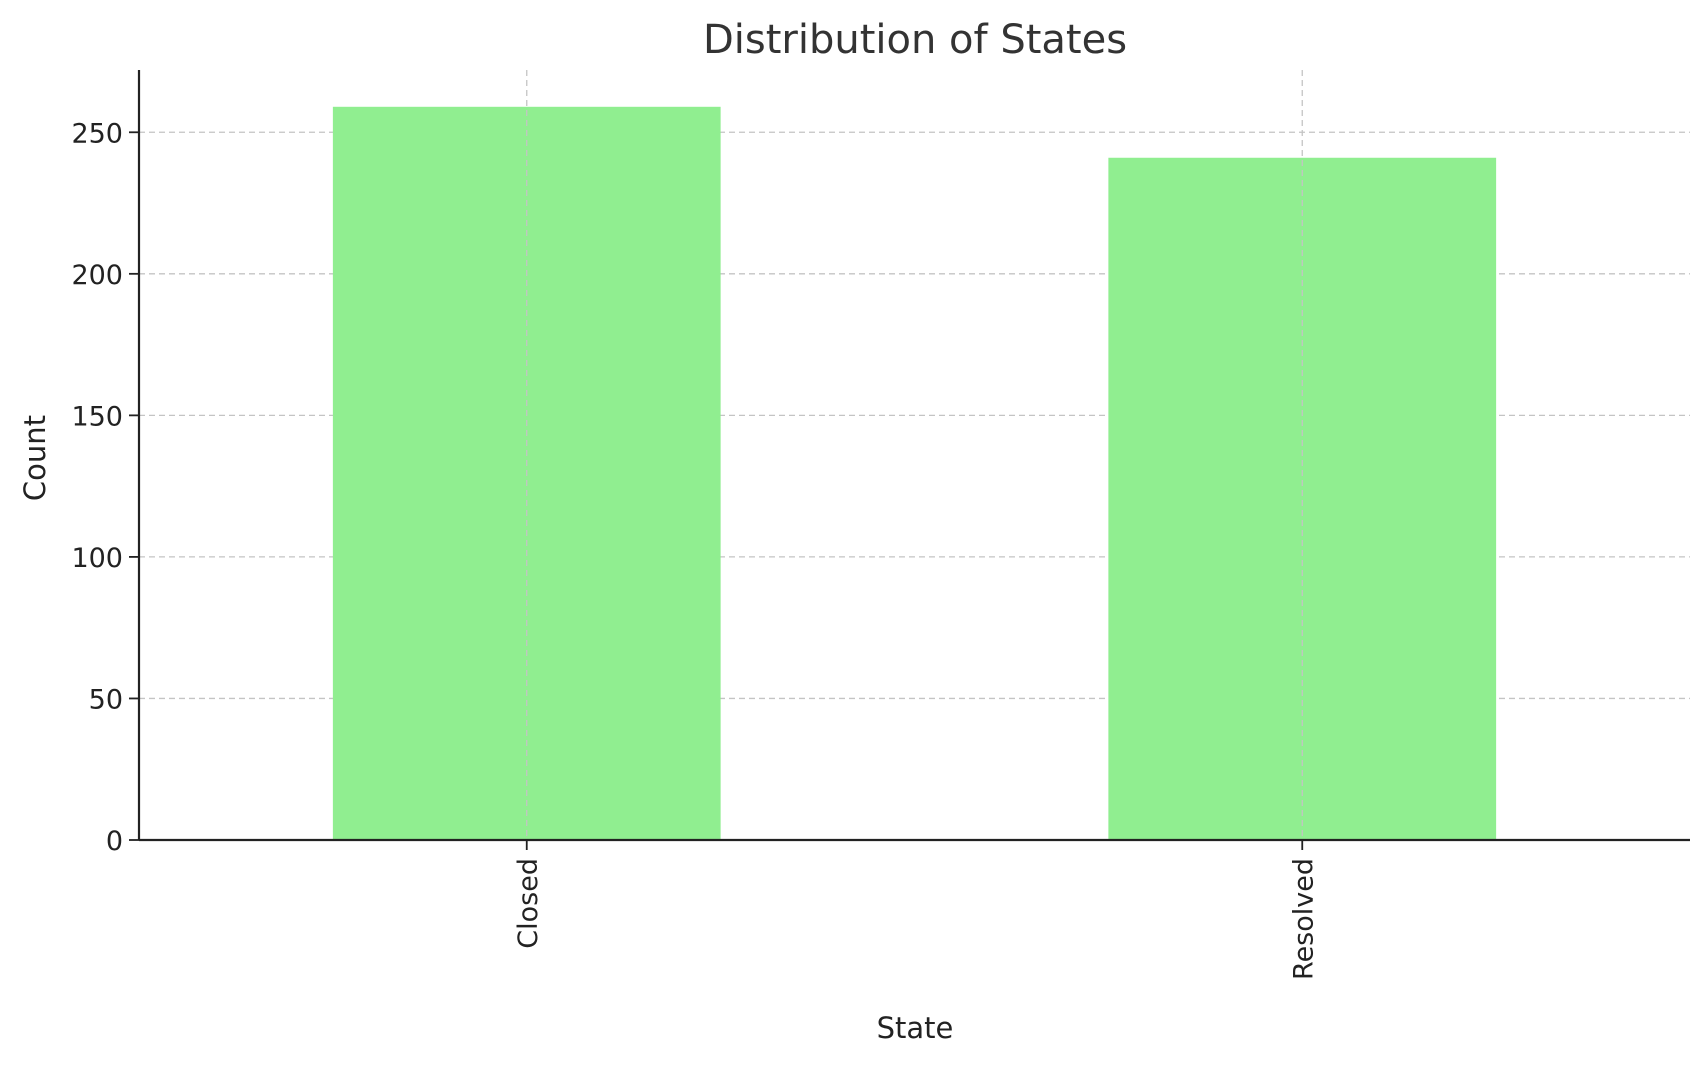 The width and height of the screenshot is (1707, 1065). What do you see at coordinates (114, 841) in the screenshot?
I see `y-tick-label: 0` at bounding box center [114, 841].